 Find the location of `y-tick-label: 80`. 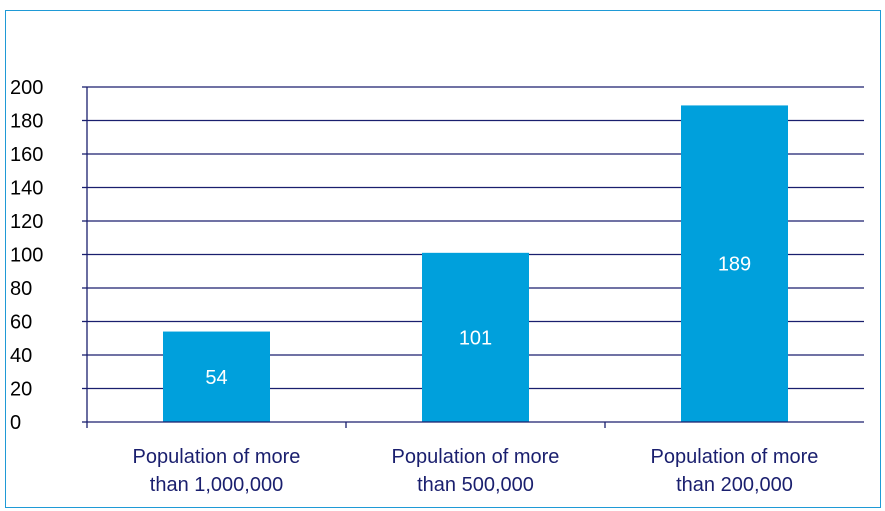

y-tick-label: 80 is located at coordinates (21, 289).